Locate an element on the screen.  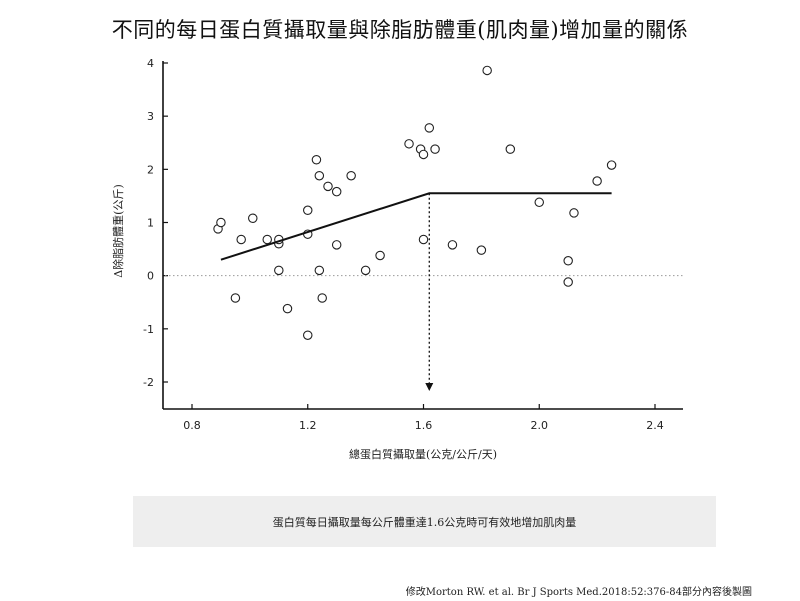
fit-line is located at coordinates (416, 226).